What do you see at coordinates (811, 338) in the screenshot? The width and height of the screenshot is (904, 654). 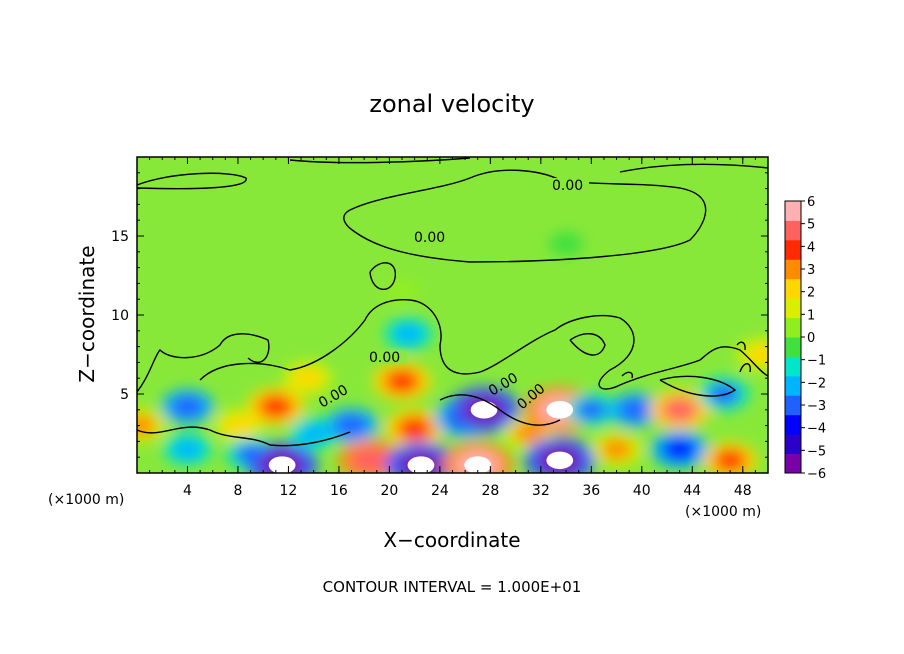 I see `colorbar-tick-label: 0` at bounding box center [811, 338].